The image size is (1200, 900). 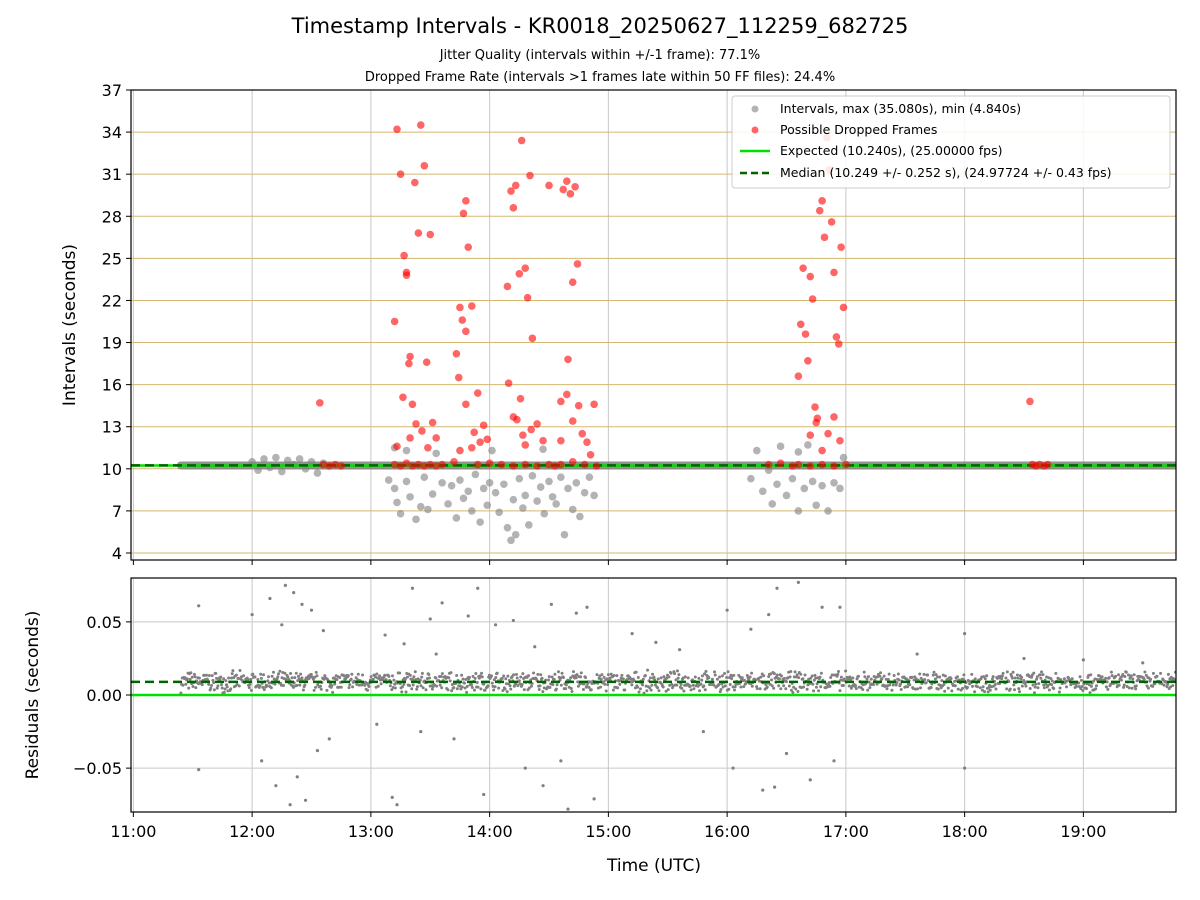 I want to click on legend-label-intervals: Intervals, max (35.080s), min (4.840s), so click(x=900, y=108).